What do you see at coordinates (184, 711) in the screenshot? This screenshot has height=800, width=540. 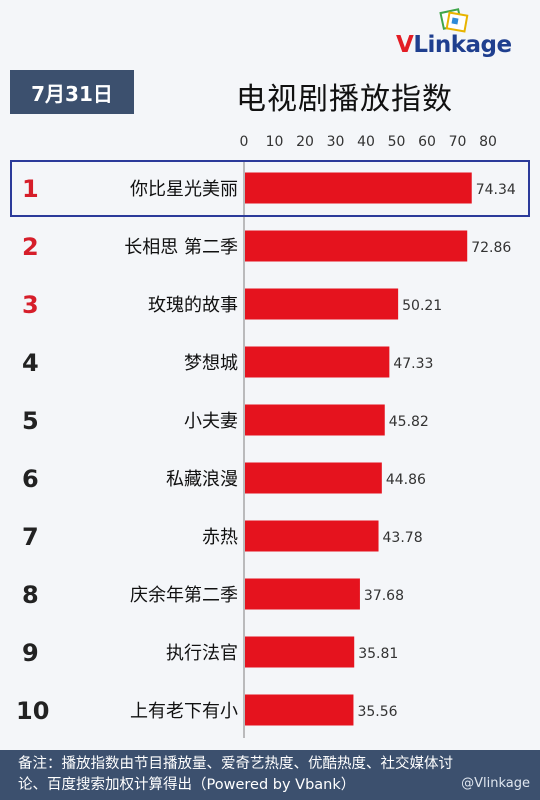 I see `category-label: 上有老下有小` at bounding box center [184, 711].